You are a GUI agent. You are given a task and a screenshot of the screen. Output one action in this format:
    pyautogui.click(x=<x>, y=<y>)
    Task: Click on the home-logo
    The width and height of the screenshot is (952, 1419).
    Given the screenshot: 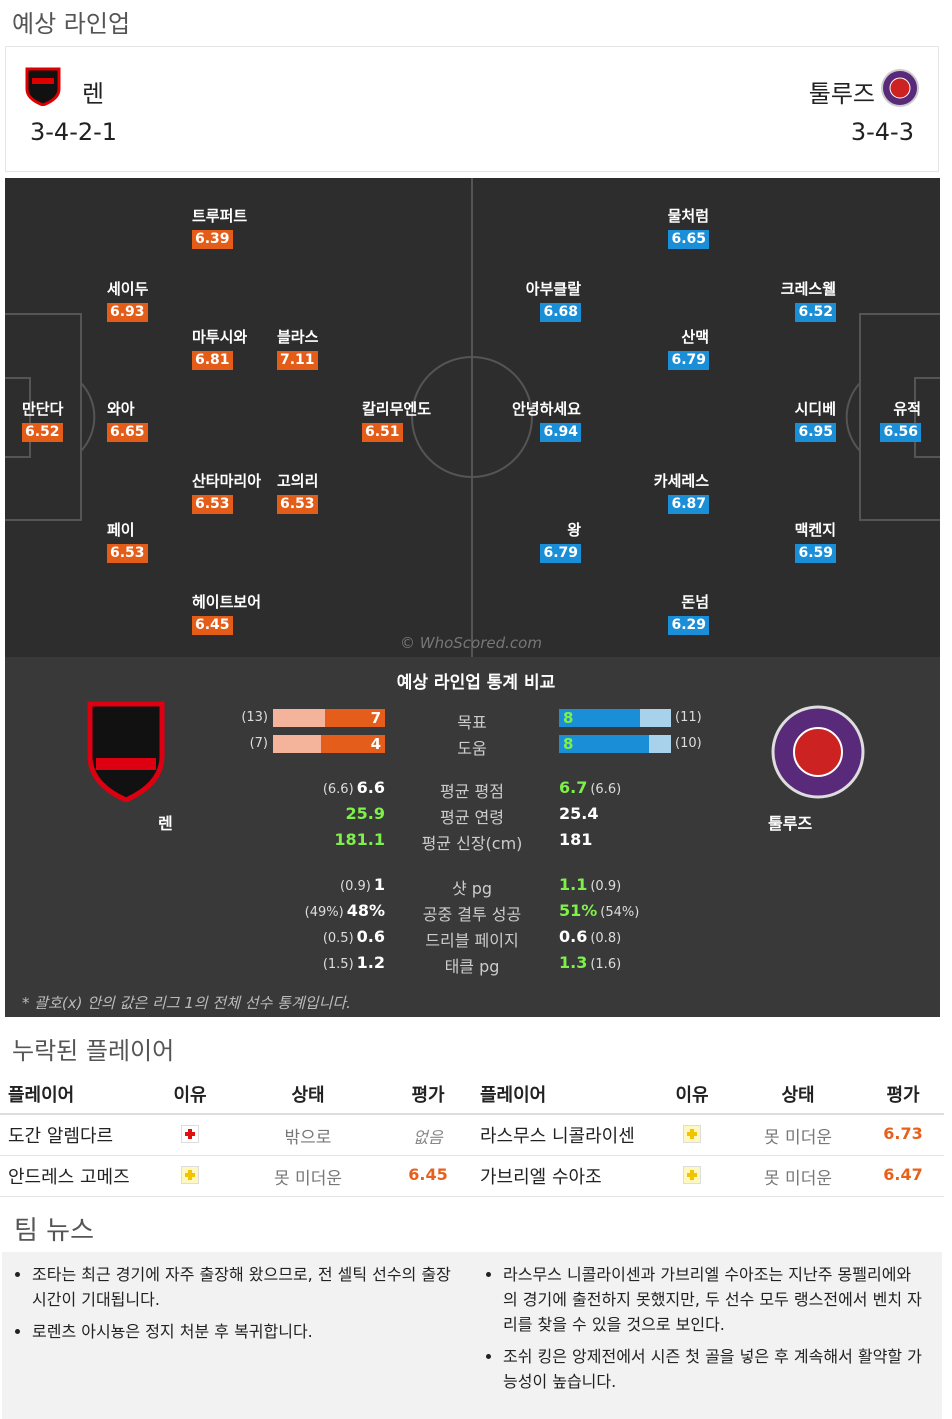 What is the action you would take?
    pyautogui.click(x=43, y=86)
    